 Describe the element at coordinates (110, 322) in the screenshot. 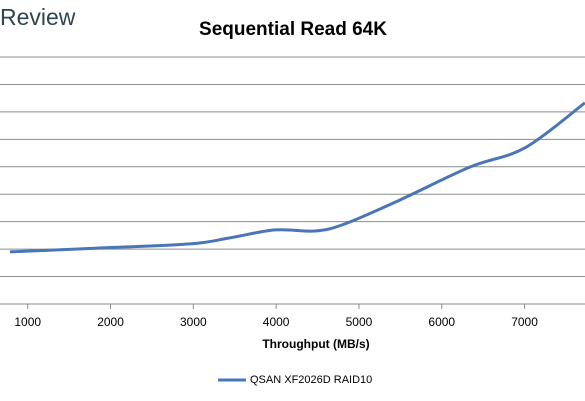

I see `x-tick-label: 2000` at that location.